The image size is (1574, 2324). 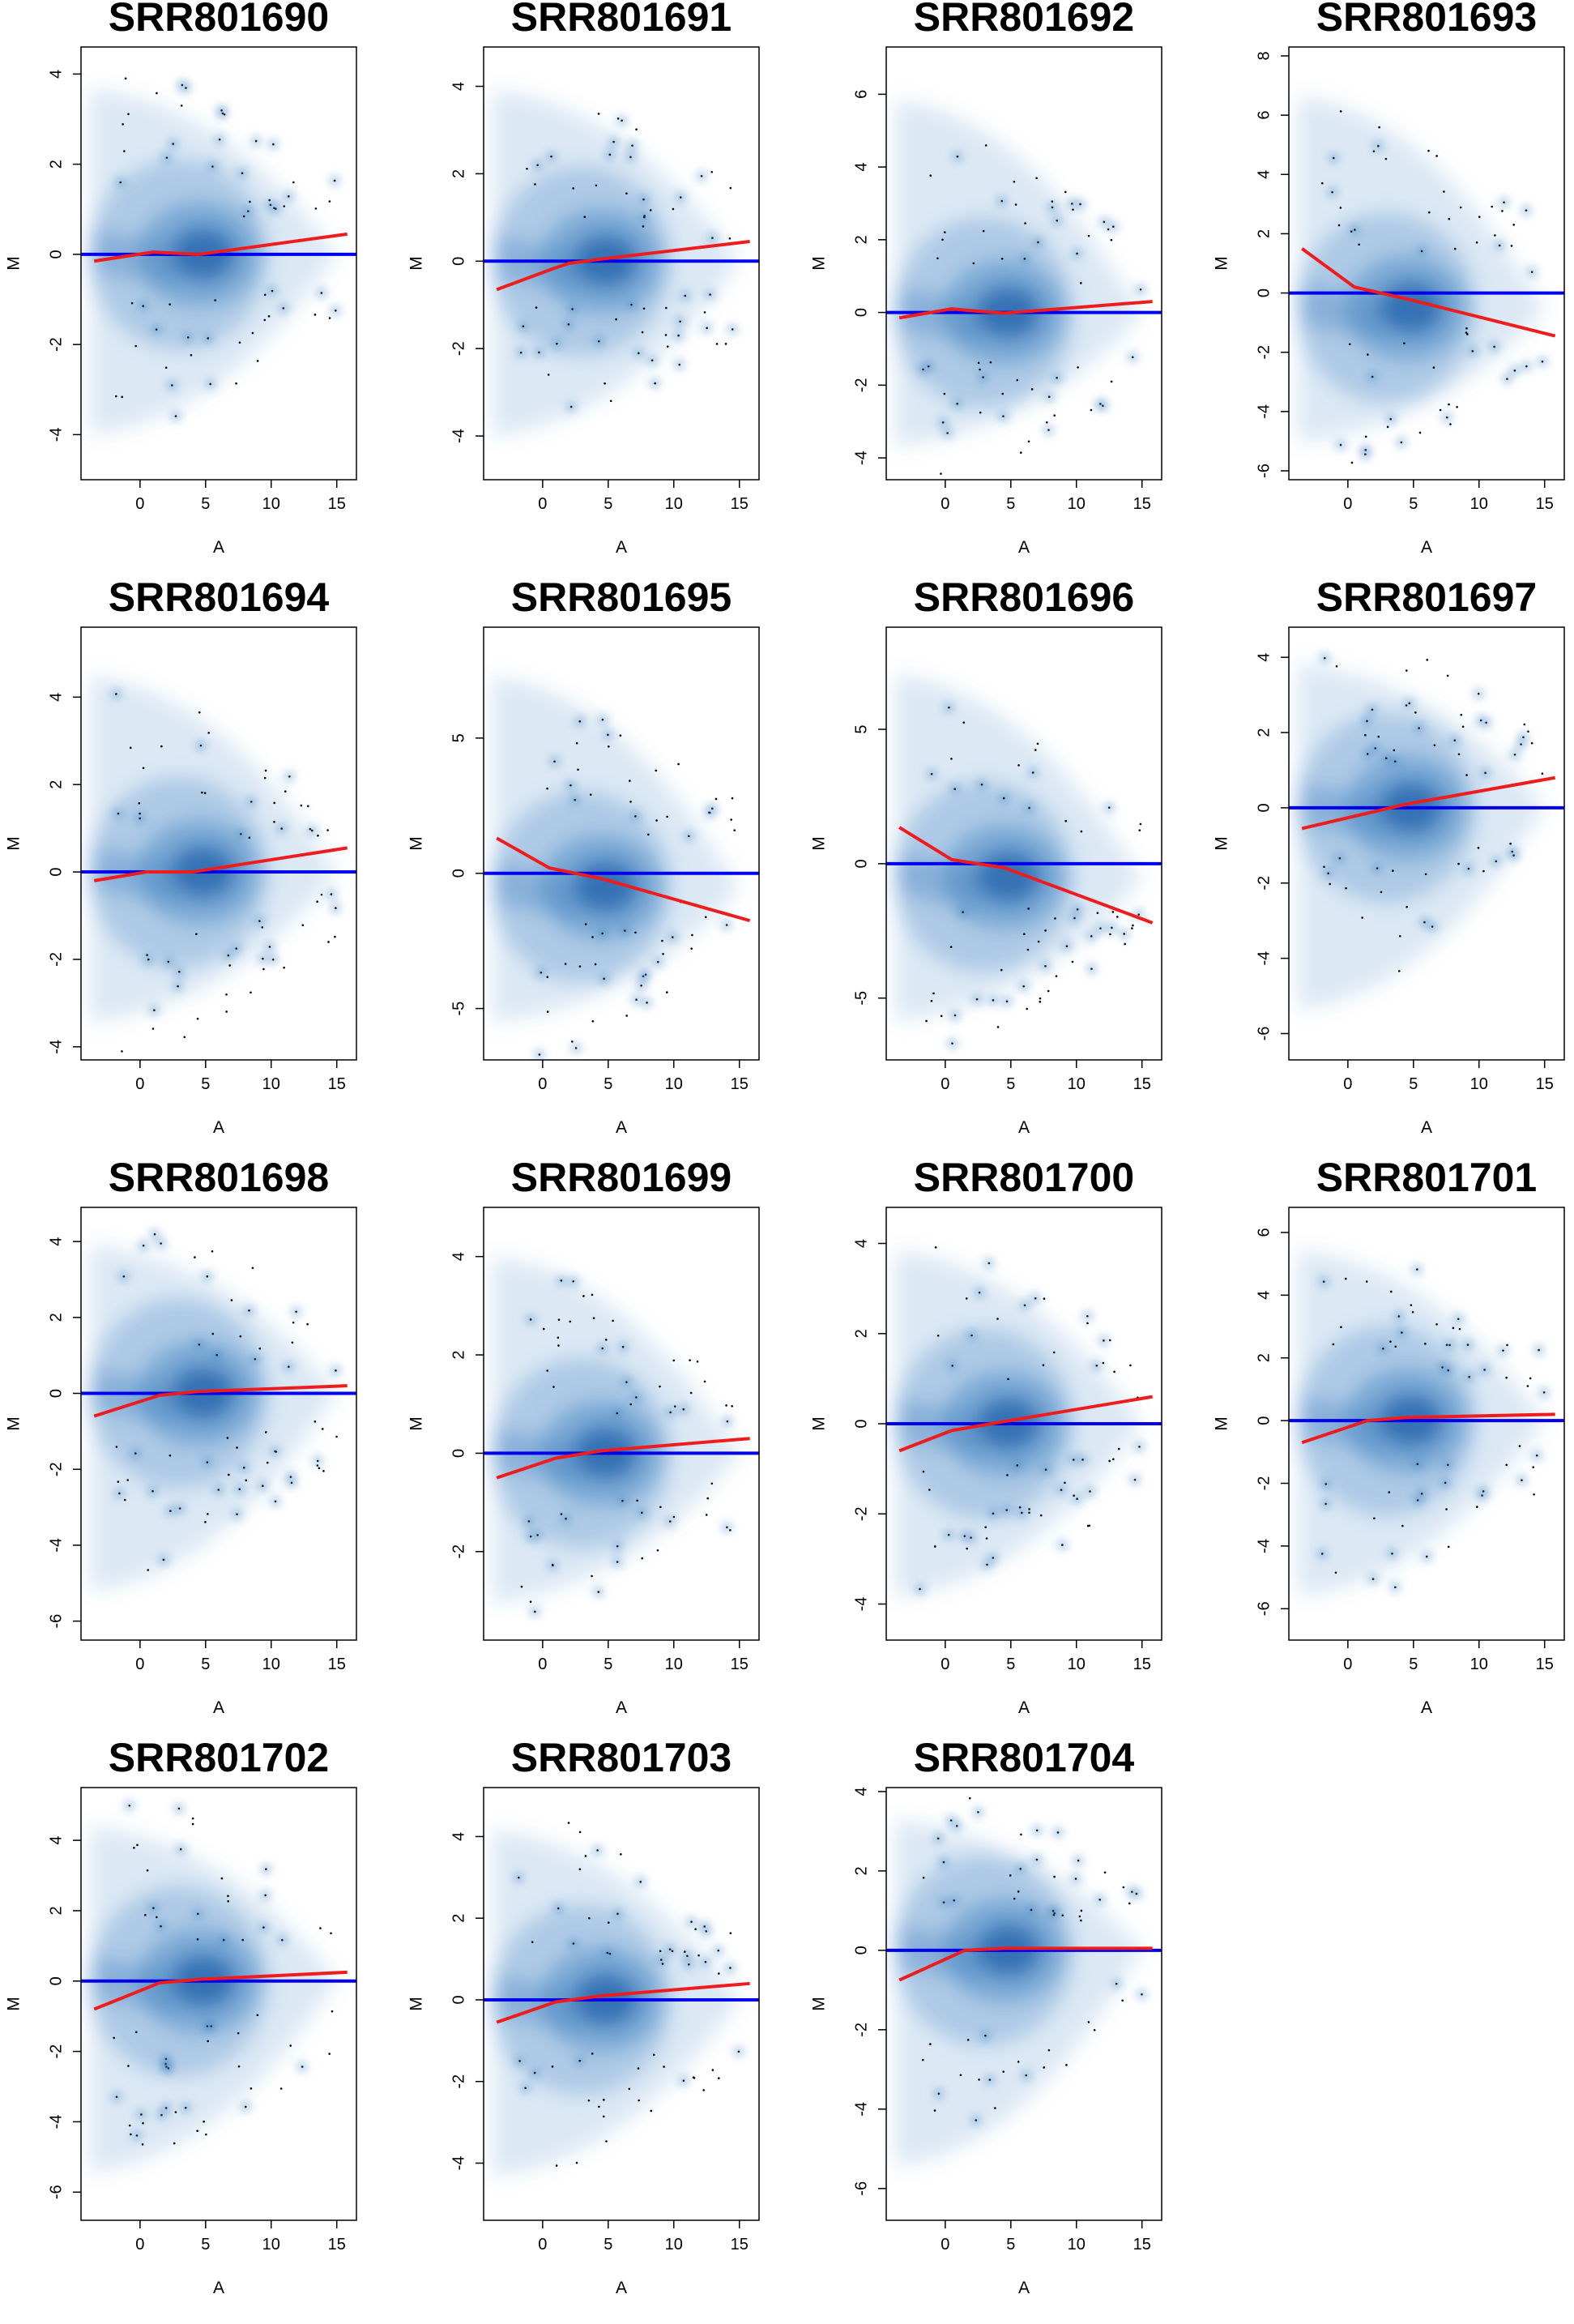 What do you see at coordinates (605, 291) in the screenshot?
I see `ma-plot-panel: SRR801691 0 5 10 15 -4 -2 0 2 4 A M` at bounding box center [605, 291].